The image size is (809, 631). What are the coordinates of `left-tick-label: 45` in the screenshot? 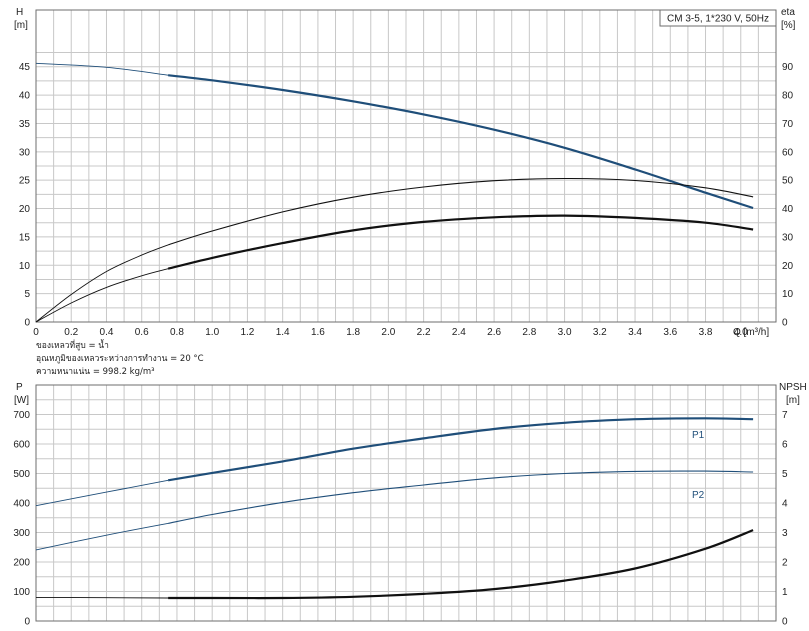 It's located at (25, 67).